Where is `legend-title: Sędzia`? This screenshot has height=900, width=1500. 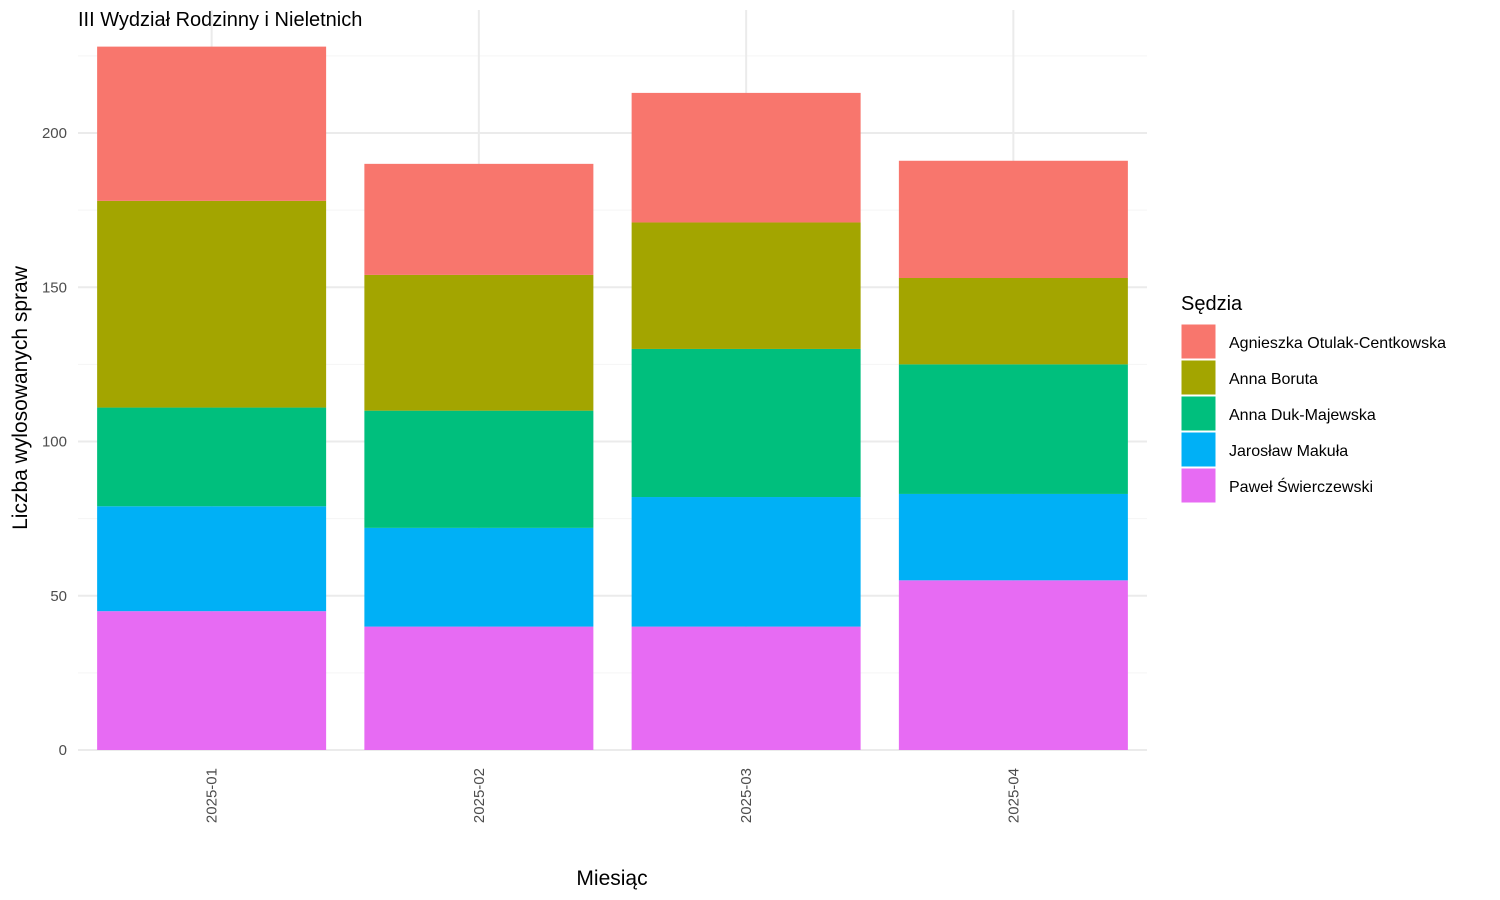
legend-title: Sędzia is located at coordinates (1212, 304).